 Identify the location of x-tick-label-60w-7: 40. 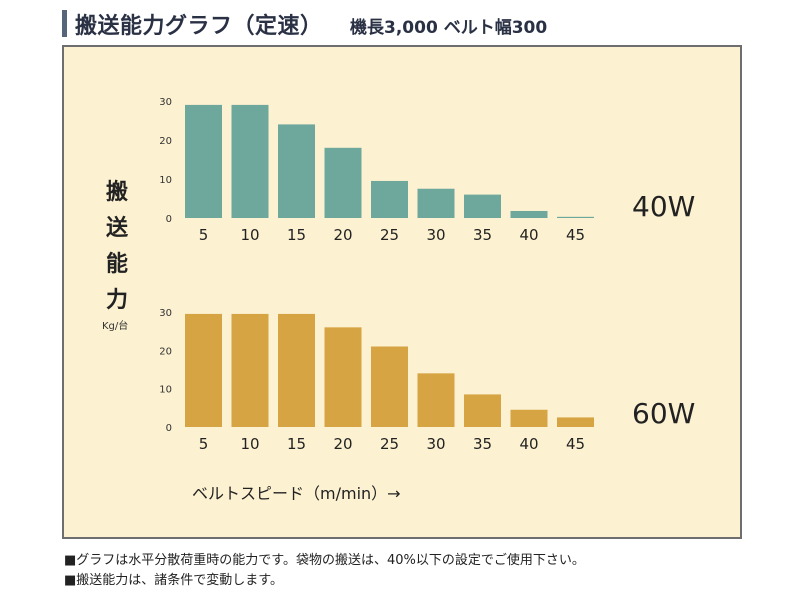
(528, 444).